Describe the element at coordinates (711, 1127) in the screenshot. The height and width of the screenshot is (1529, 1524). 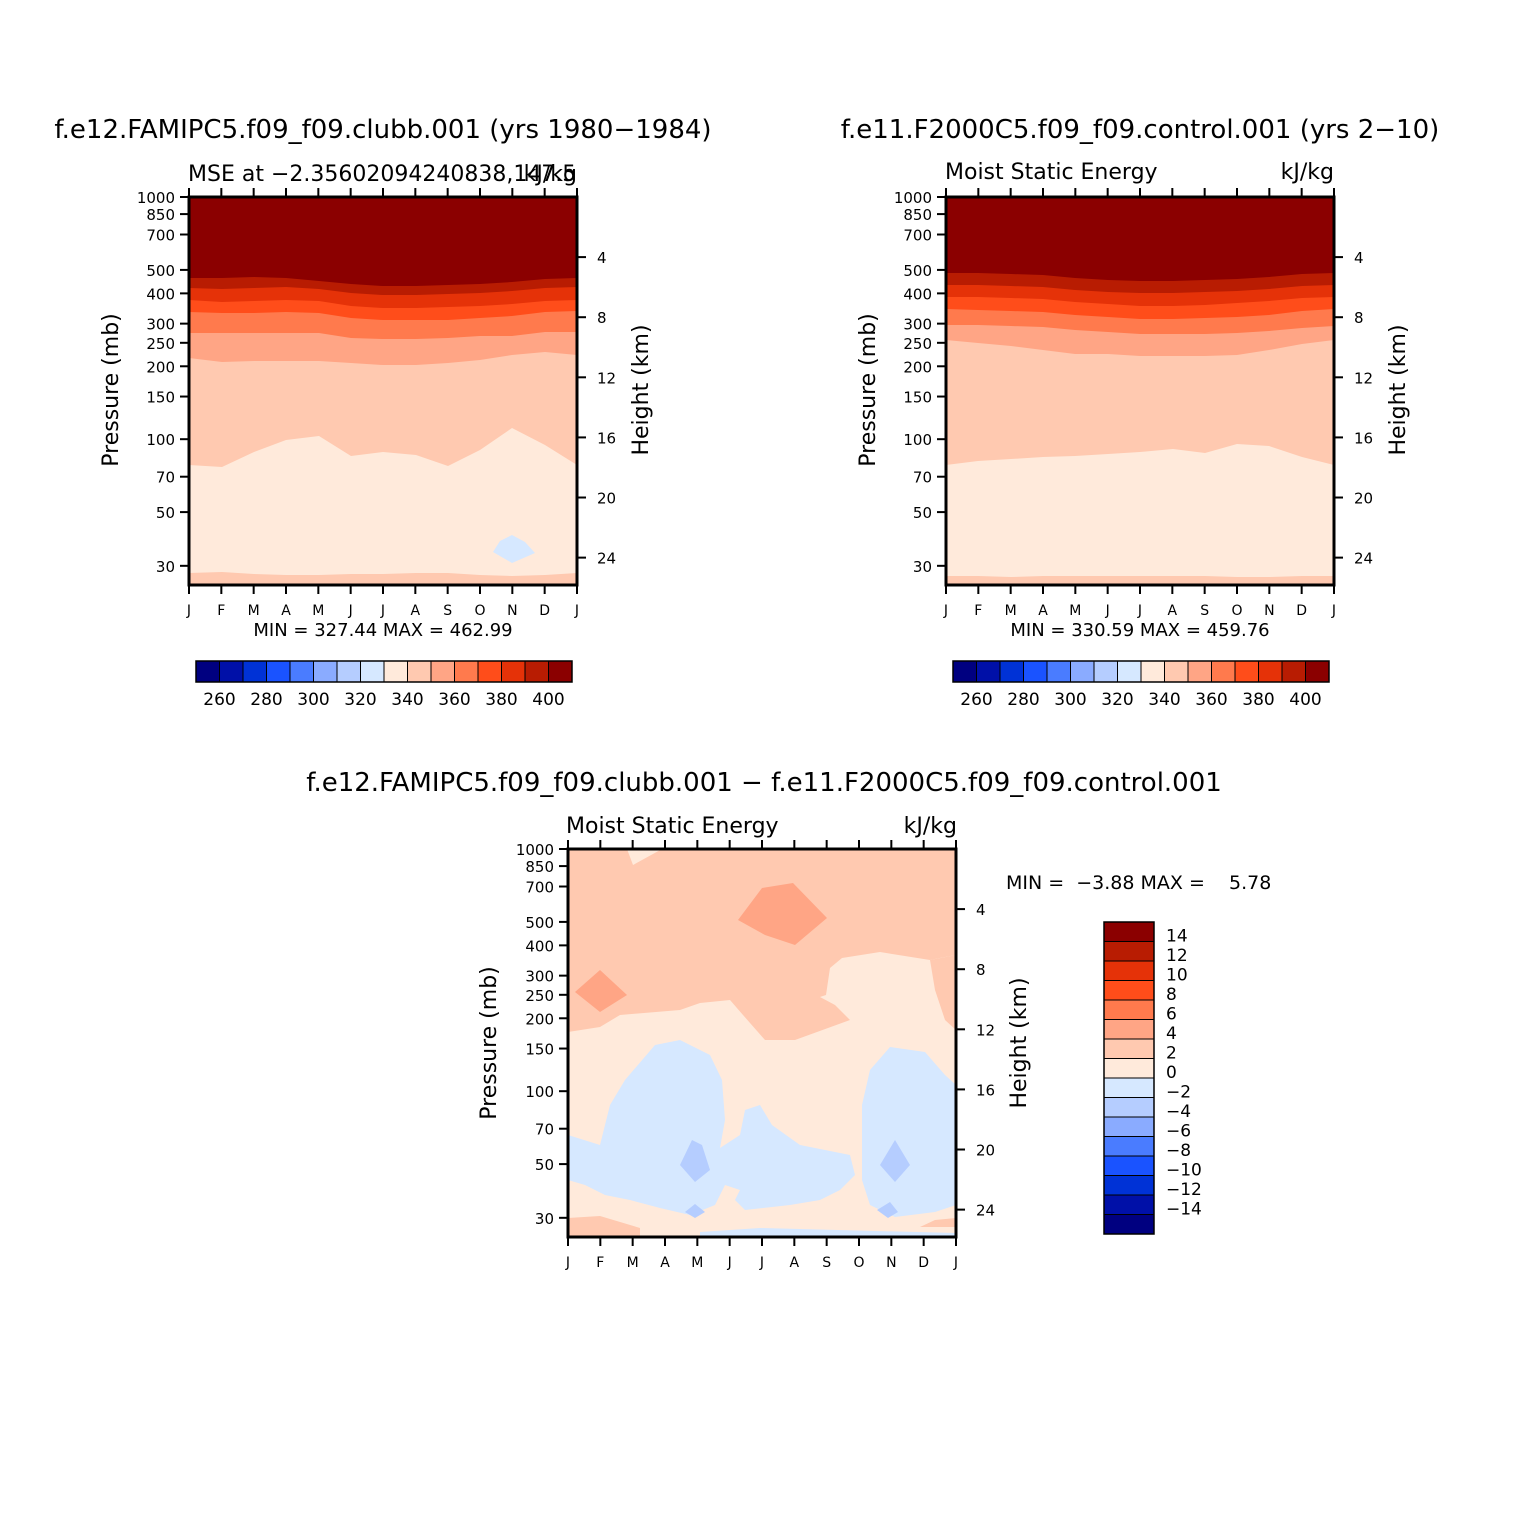
I see `band-neg-left` at that location.